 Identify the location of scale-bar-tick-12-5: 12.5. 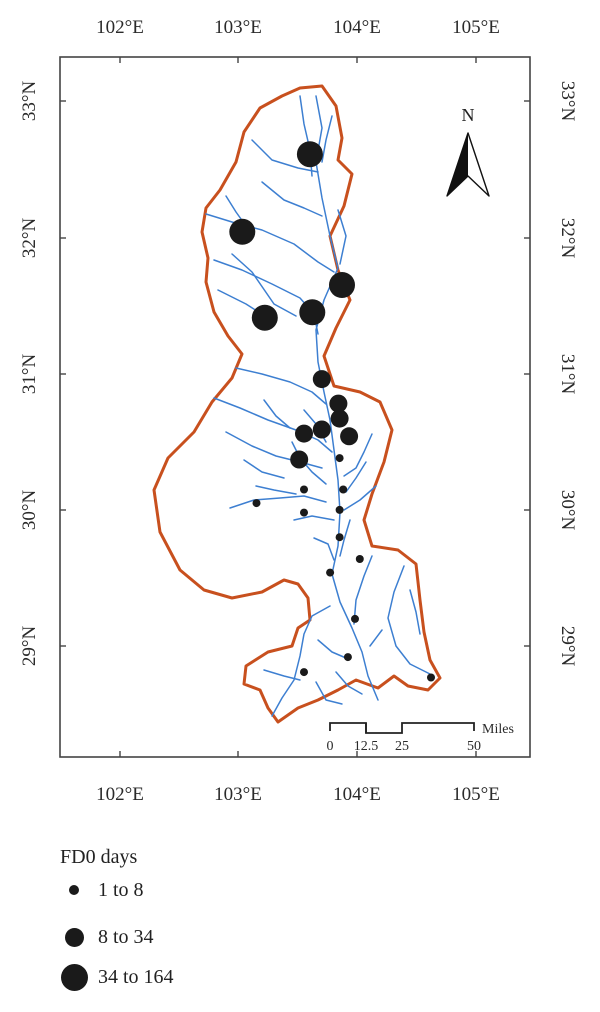
(366, 746).